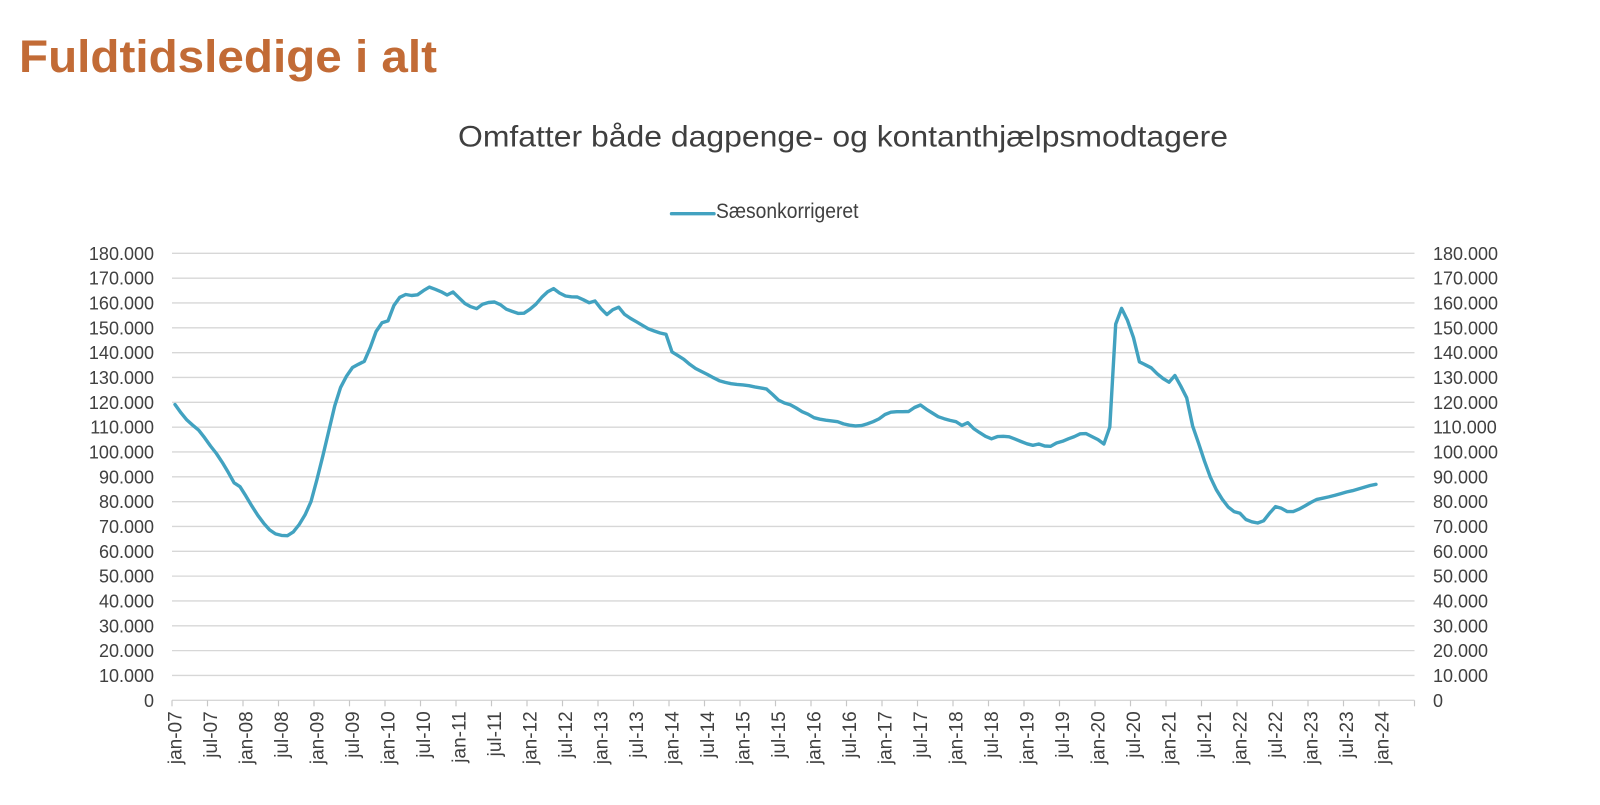 The width and height of the screenshot is (1600, 805). What do you see at coordinates (566, 734) in the screenshot?
I see `svg-text: jul-12` at bounding box center [566, 734].